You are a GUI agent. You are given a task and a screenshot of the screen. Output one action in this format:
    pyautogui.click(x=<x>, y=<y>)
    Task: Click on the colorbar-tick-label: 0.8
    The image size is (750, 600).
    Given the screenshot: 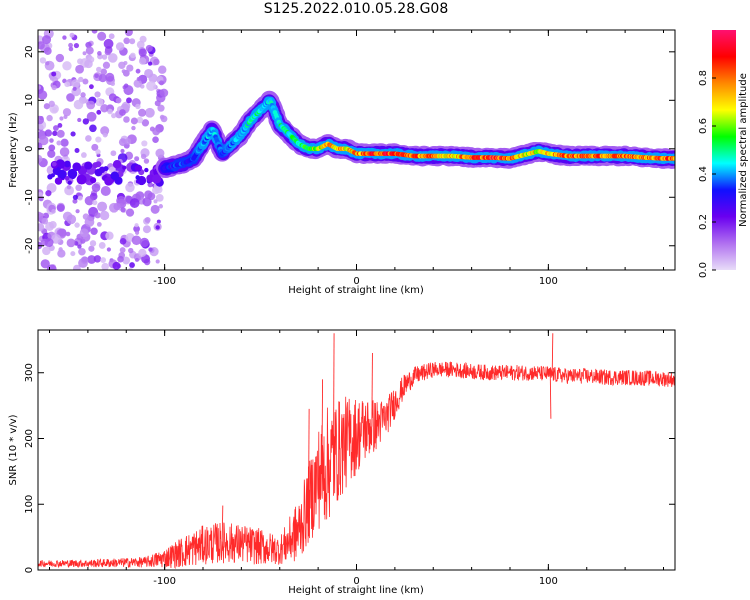 What is the action you would take?
    pyautogui.click(x=703, y=78)
    